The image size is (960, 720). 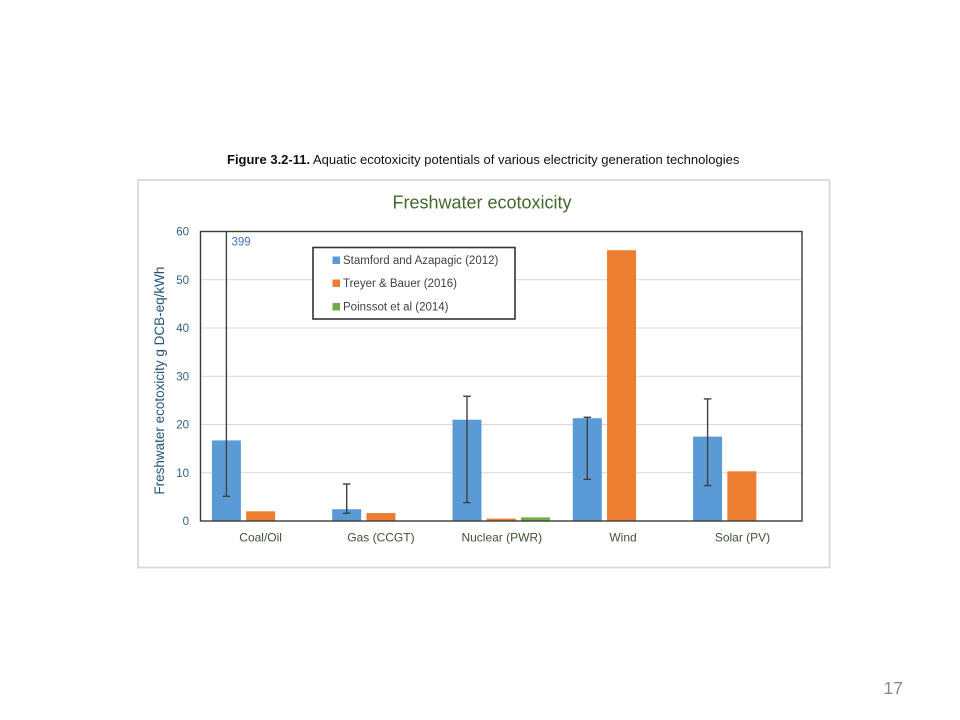 I want to click on svg-text: 40, so click(x=182, y=329).